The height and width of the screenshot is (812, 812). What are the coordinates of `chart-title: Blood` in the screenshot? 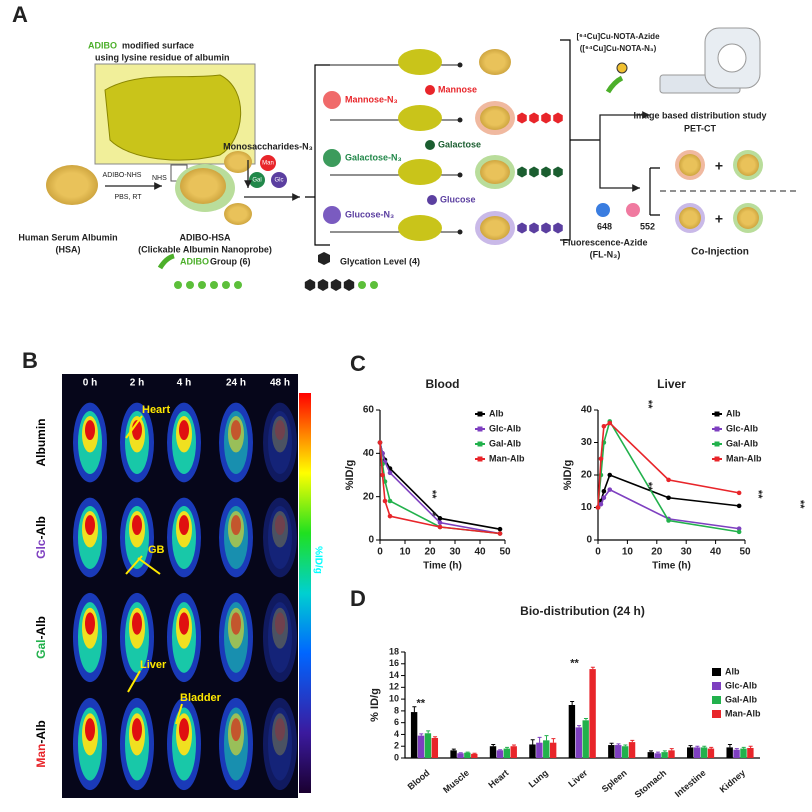 It's located at (443, 384).